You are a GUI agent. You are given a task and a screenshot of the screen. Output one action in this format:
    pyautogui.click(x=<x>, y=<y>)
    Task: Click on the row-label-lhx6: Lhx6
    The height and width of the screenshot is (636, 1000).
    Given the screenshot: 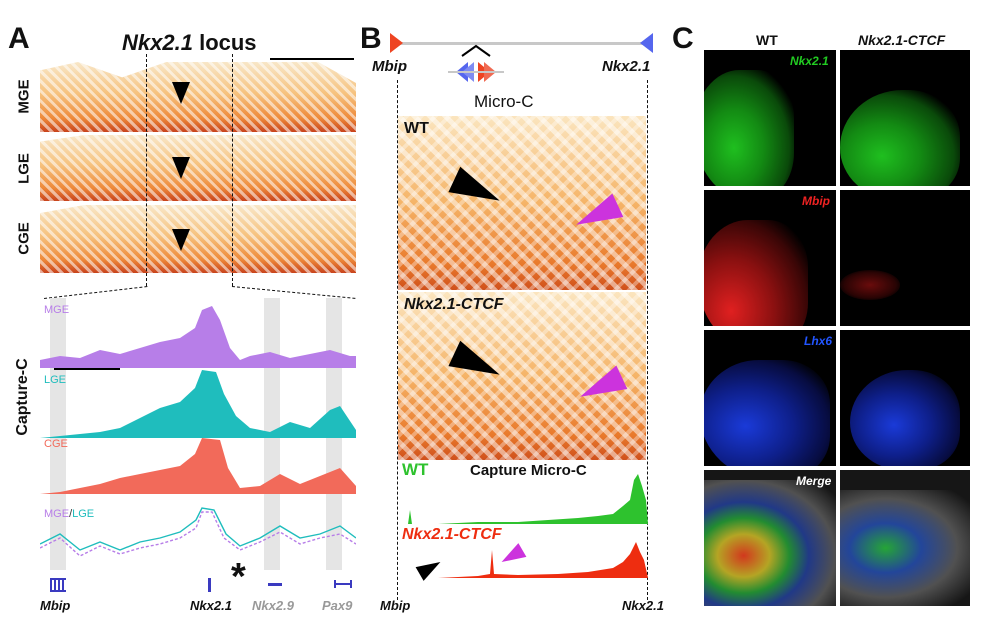 What is the action you would take?
    pyautogui.click(x=818, y=341)
    